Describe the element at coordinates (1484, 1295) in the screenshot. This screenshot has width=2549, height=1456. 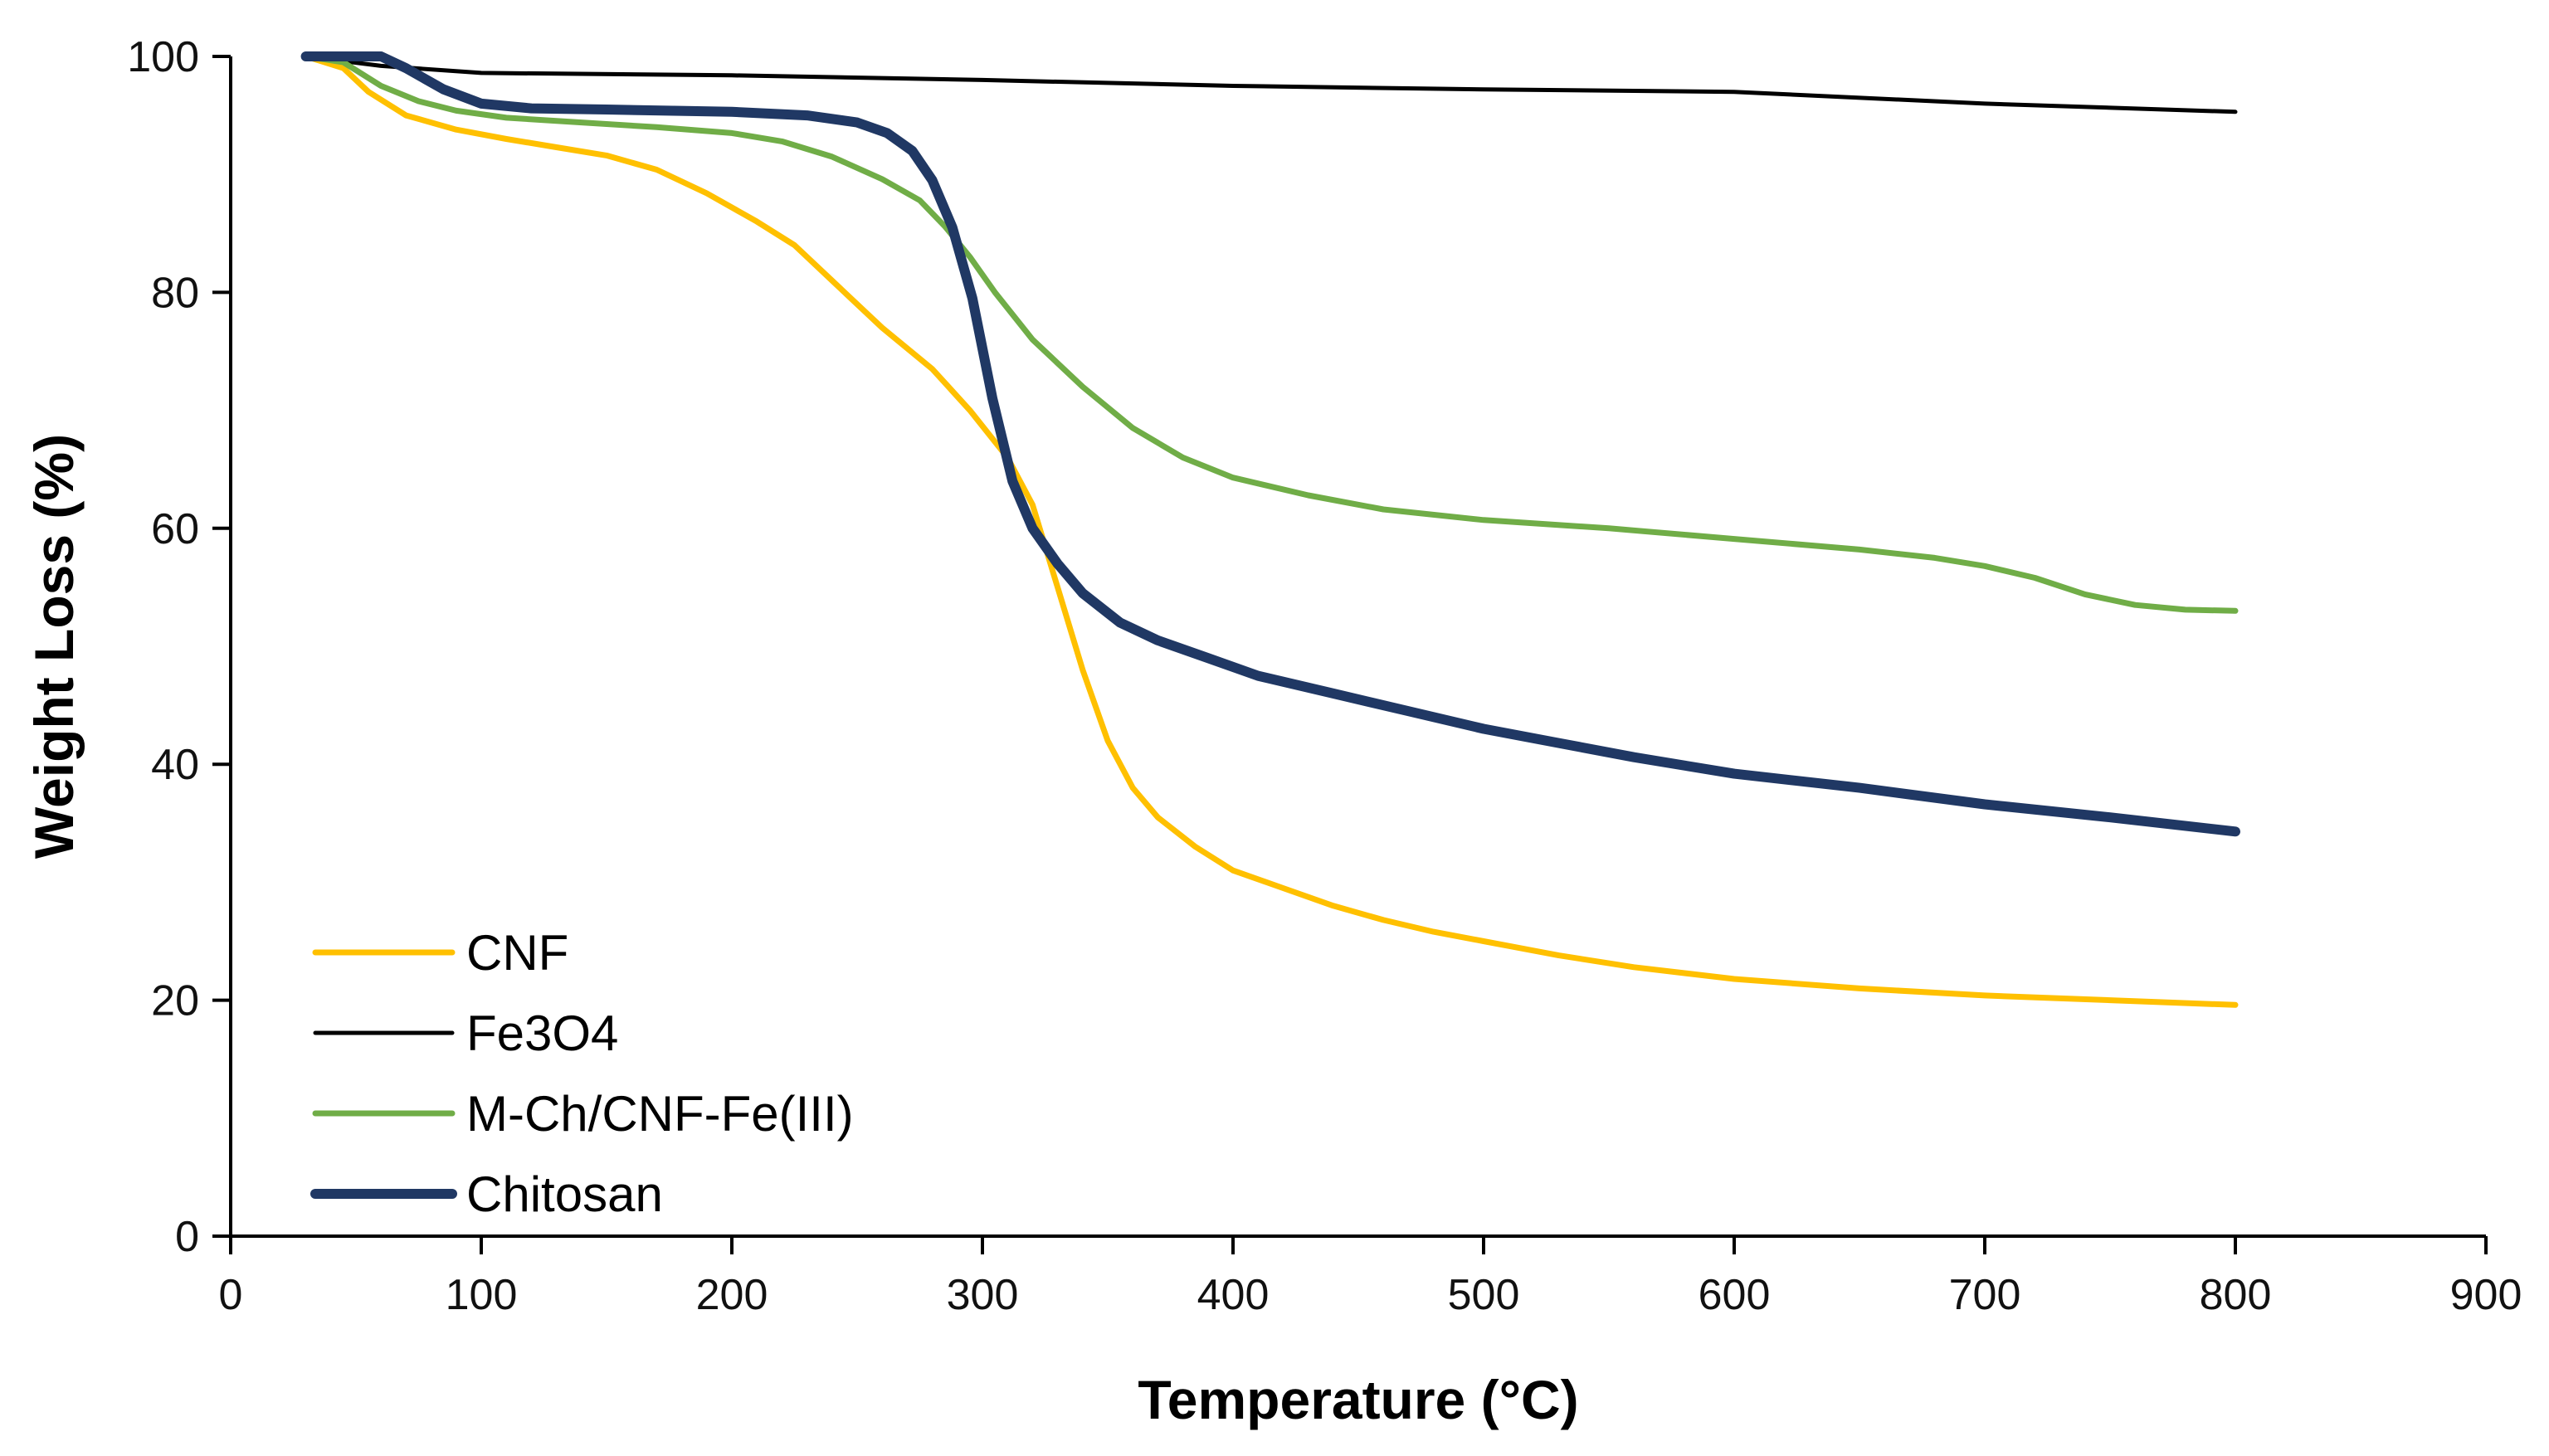
I see `x-tick-label: 500` at that location.